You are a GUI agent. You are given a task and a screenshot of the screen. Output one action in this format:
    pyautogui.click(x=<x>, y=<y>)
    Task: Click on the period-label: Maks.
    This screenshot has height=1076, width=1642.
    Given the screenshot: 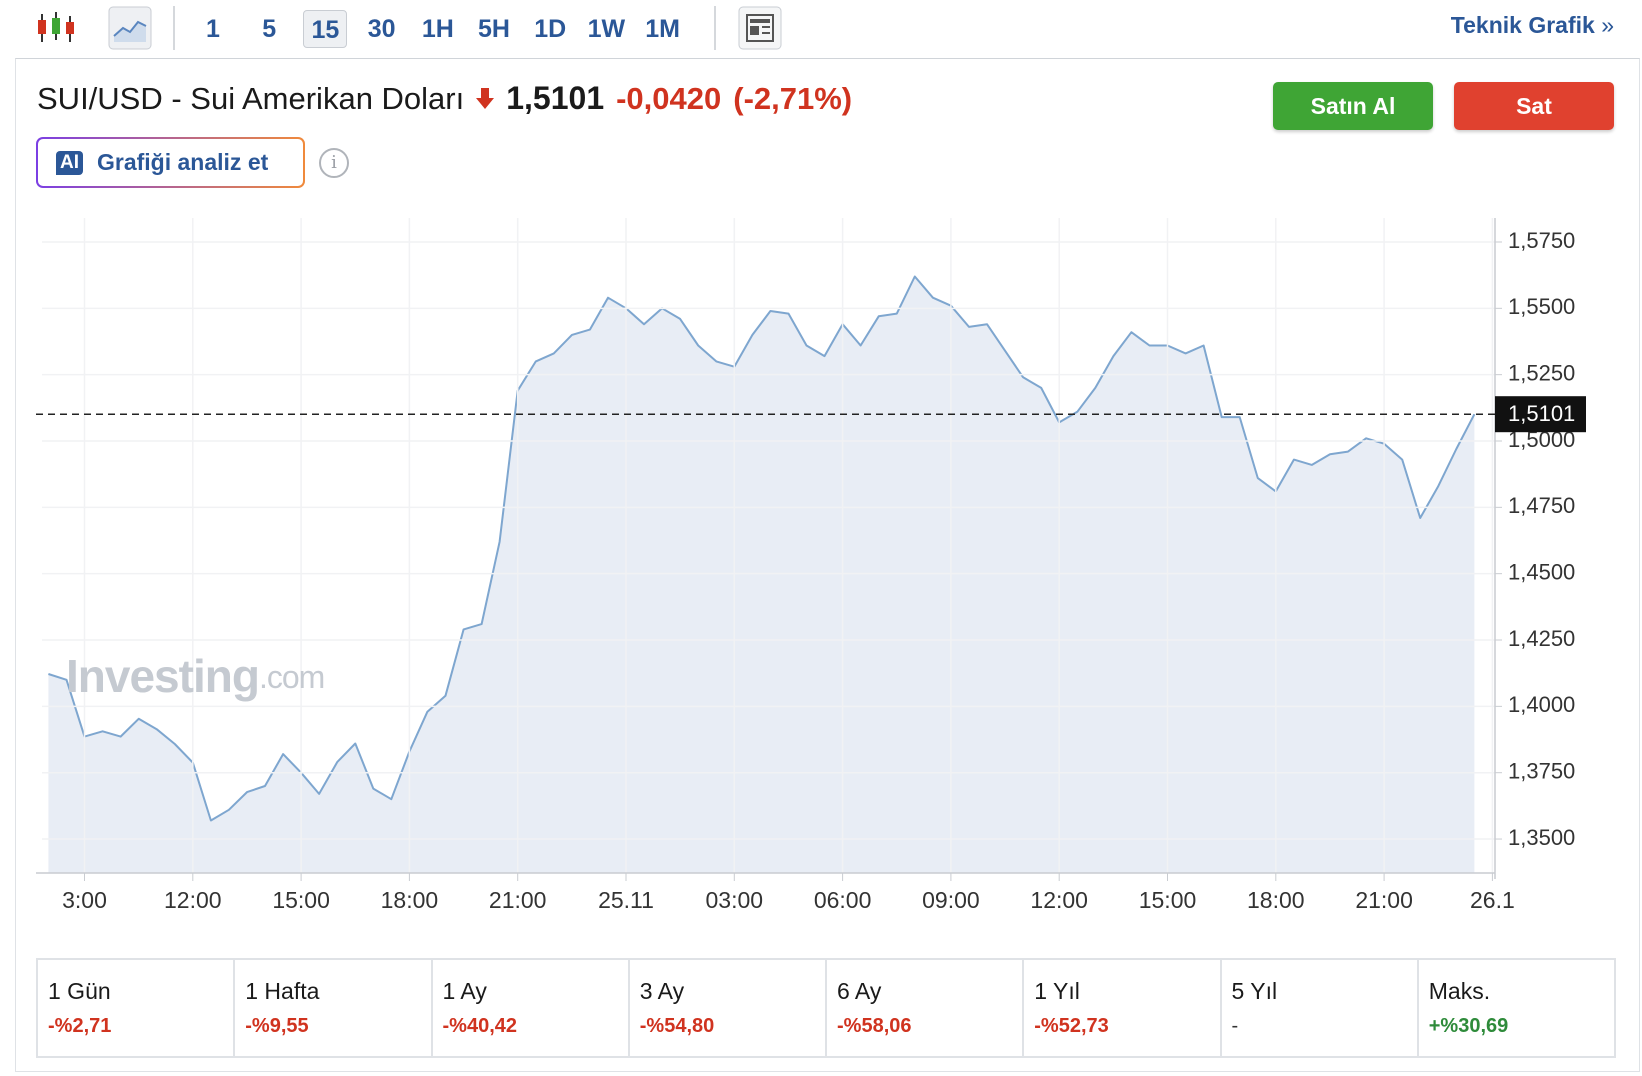 What is the action you would take?
    pyautogui.click(x=1459, y=991)
    